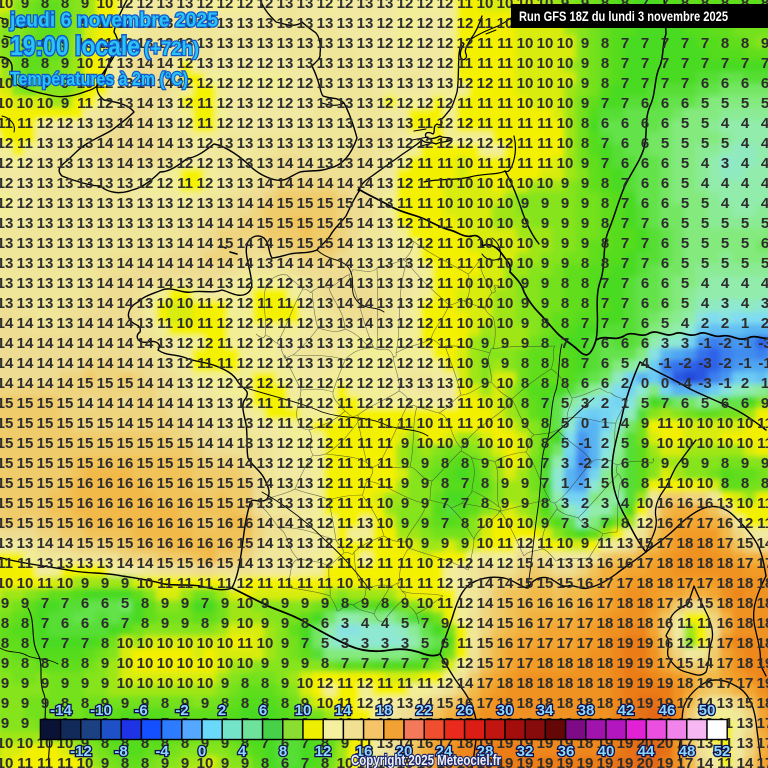 The height and width of the screenshot is (768, 768). I want to click on svg-text: 19, so click(545, 761).